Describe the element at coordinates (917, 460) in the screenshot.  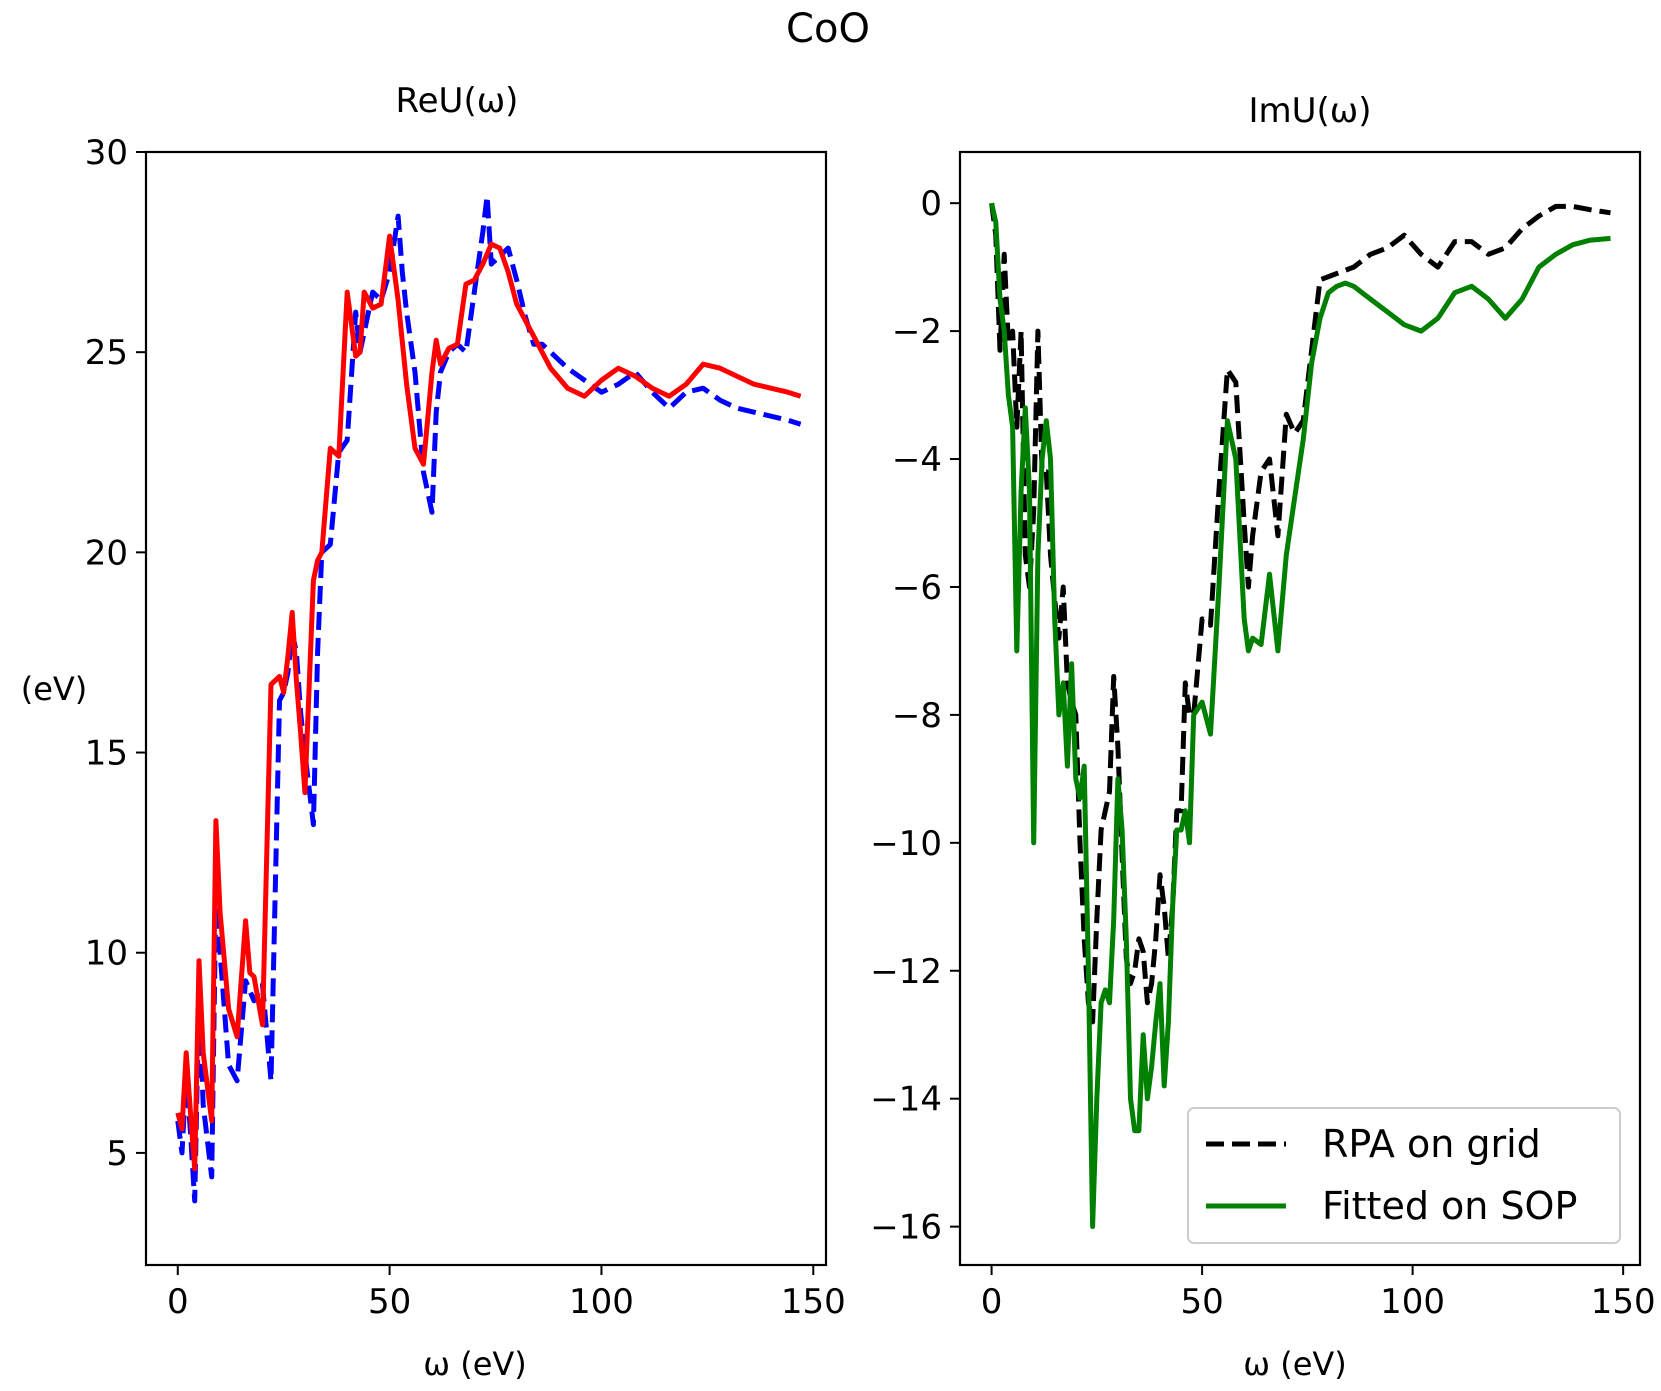
I see `y-tick-label: −4` at that location.